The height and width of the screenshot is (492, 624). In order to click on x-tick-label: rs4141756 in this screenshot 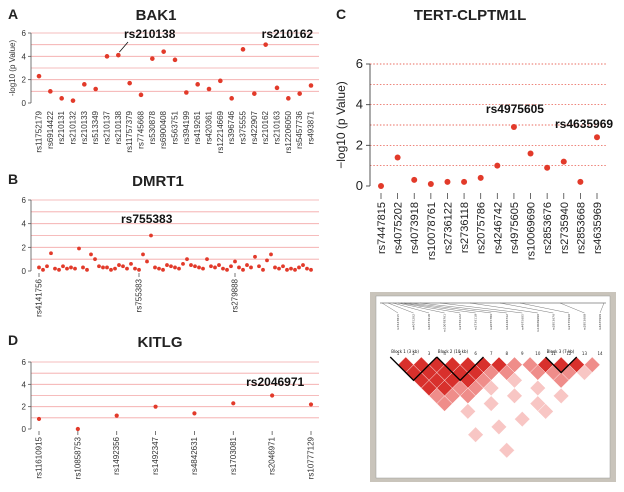, I will do `click(39, 297)`.